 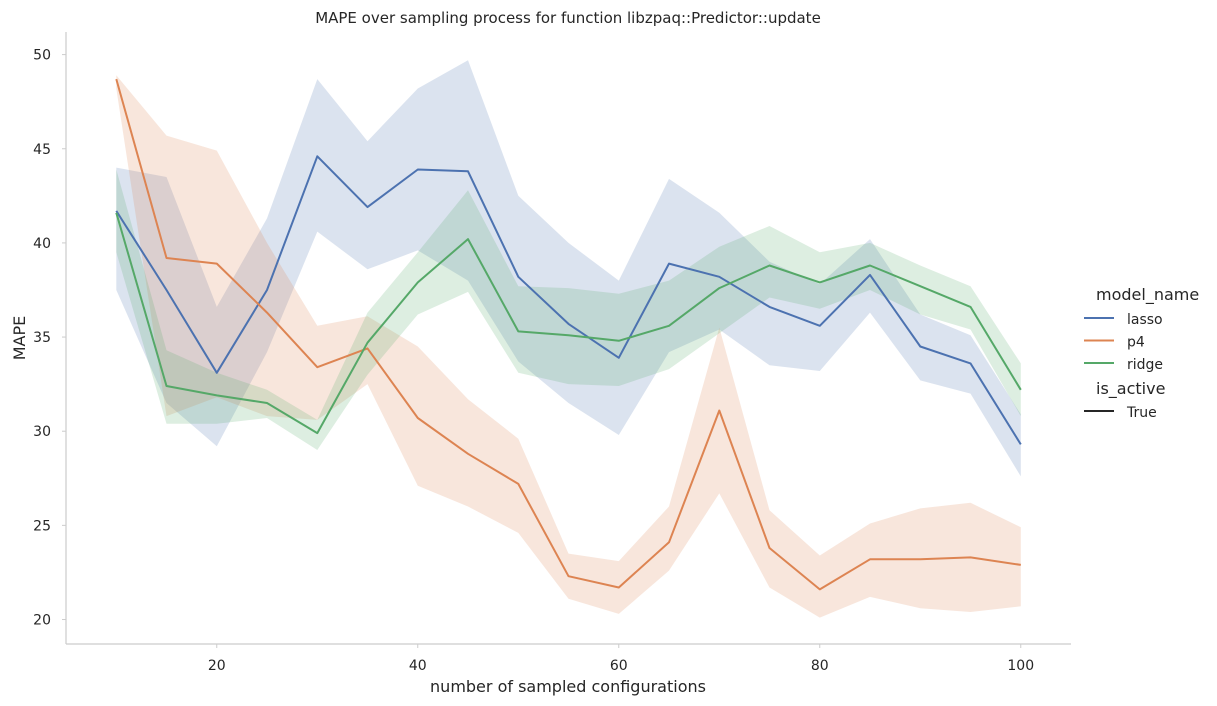 What do you see at coordinates (42, 338) in the screenshot?
I see `y-tick-label: 35` at bounding box center [42, 338].